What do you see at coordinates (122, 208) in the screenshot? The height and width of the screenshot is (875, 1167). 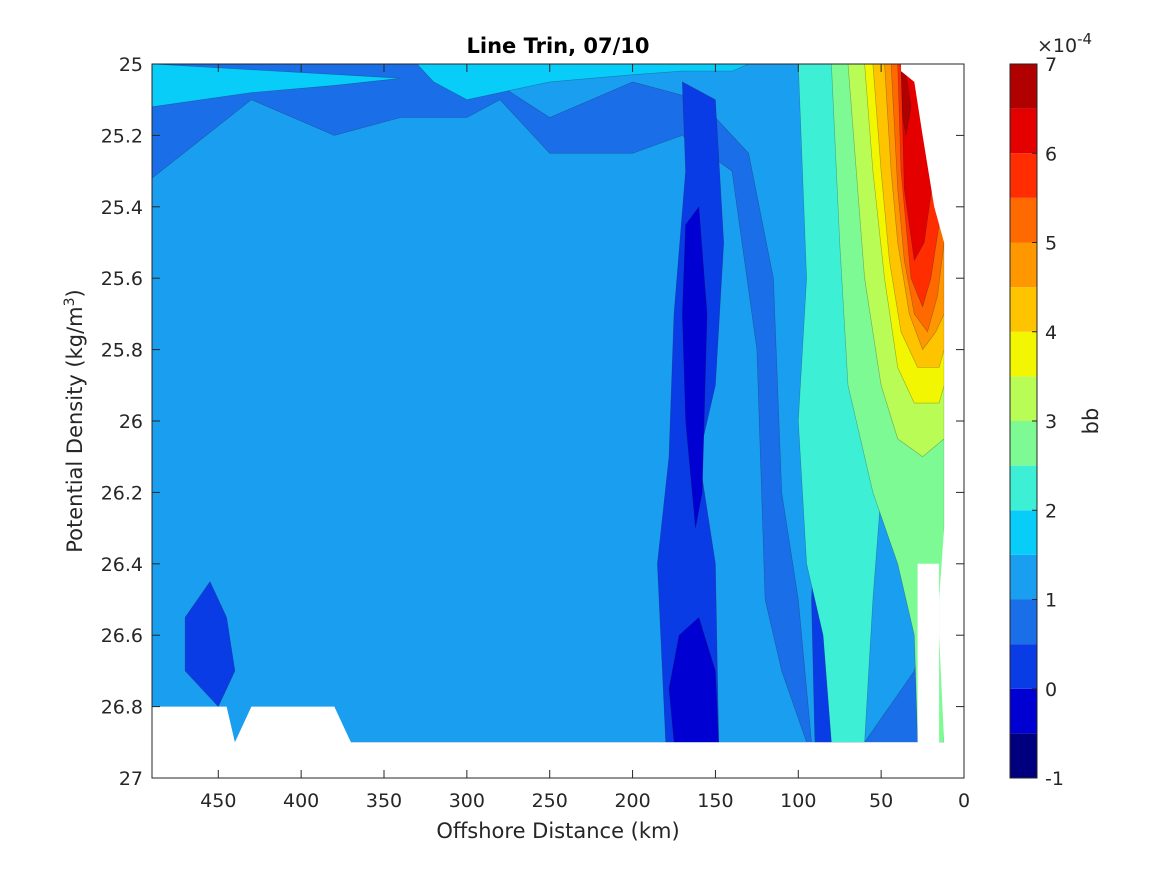 I see `y-tick-label: 25.4` at bounding box center [122, 208].